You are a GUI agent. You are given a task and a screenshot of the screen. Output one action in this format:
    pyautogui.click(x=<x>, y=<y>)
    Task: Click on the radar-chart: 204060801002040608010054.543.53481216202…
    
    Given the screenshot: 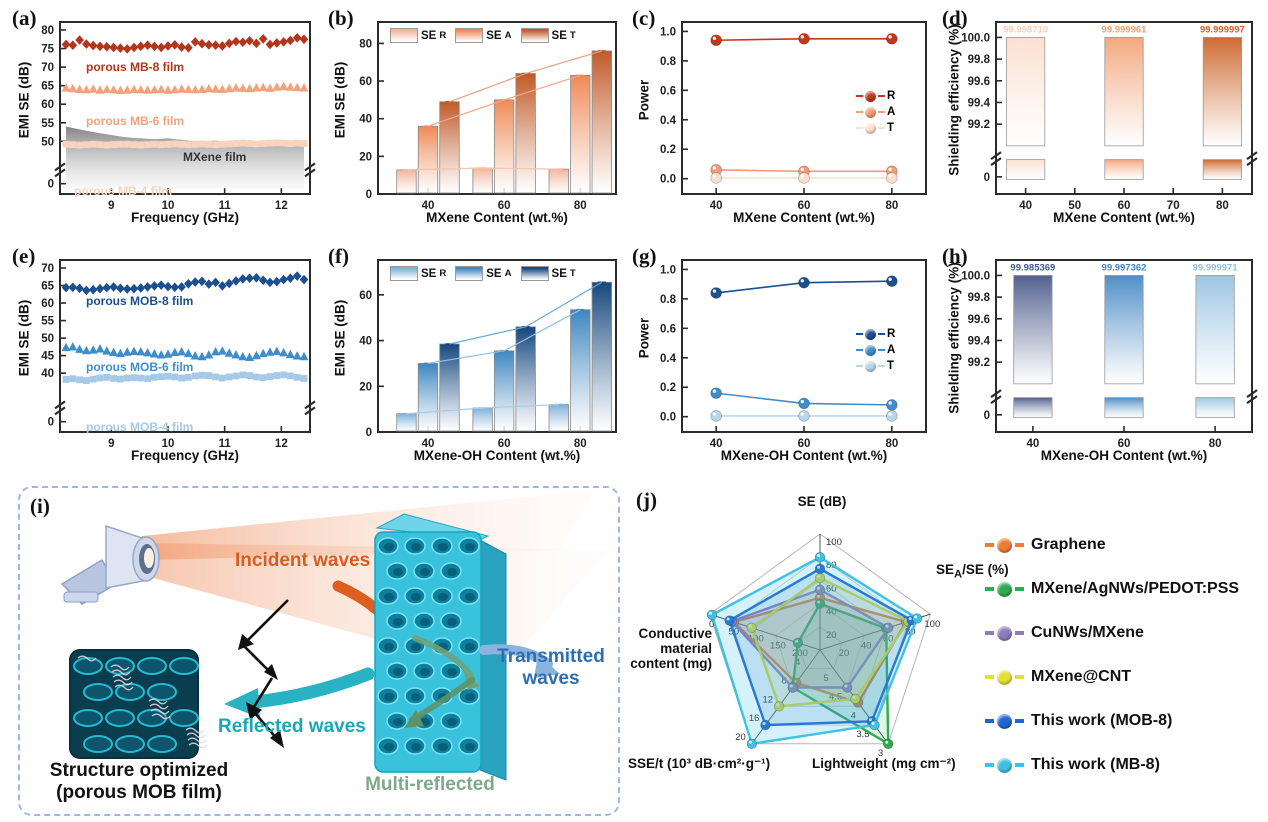 What is the action you would take?
    pyautogui.click(x=823, y=646)
    